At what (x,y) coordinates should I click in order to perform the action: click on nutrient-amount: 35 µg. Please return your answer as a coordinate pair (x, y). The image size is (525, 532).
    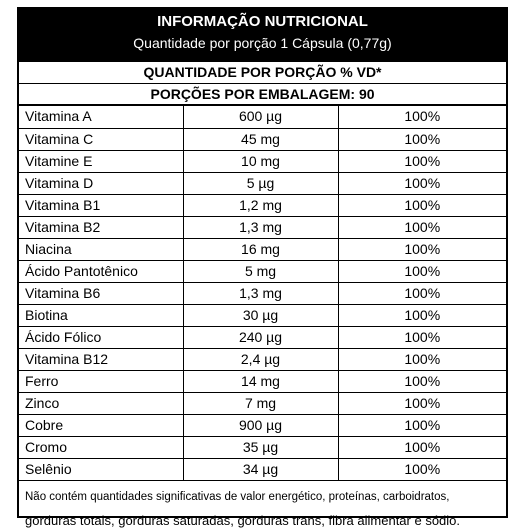
    Looking at the image, I should click on (261, 447).